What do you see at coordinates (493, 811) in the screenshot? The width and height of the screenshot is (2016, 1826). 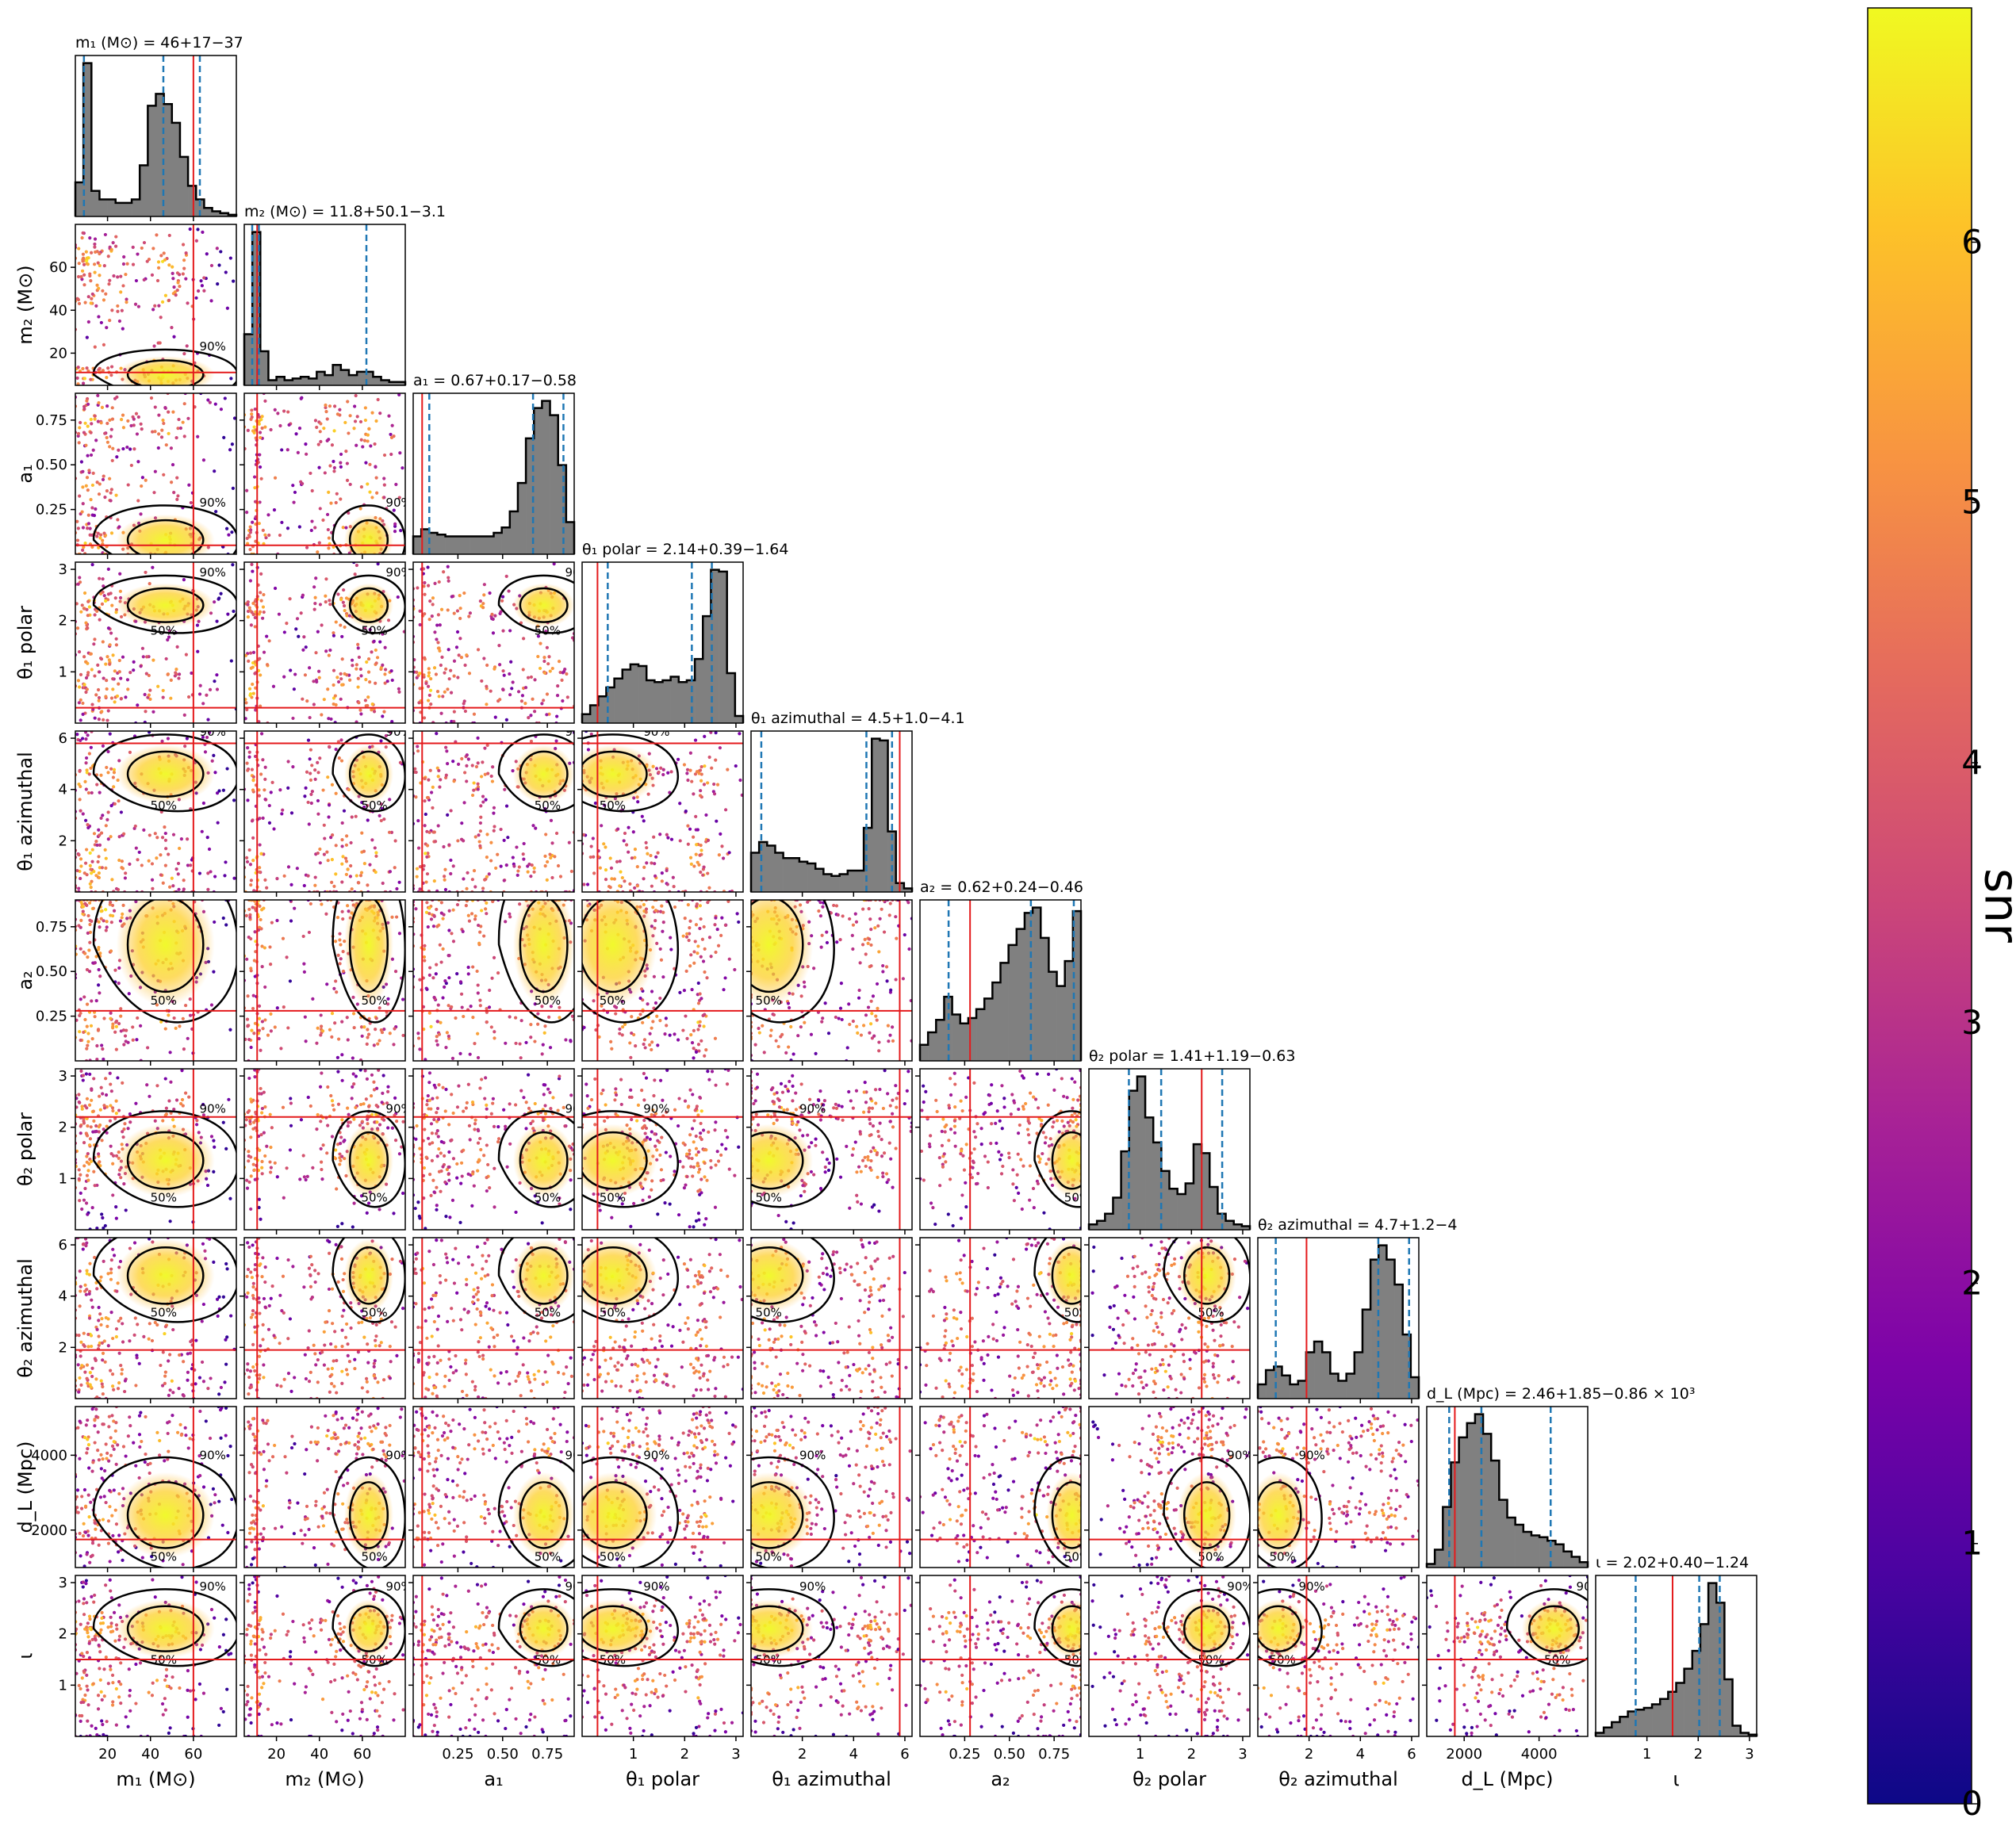 I see `panel-frame` at bounding box center [493, 811].